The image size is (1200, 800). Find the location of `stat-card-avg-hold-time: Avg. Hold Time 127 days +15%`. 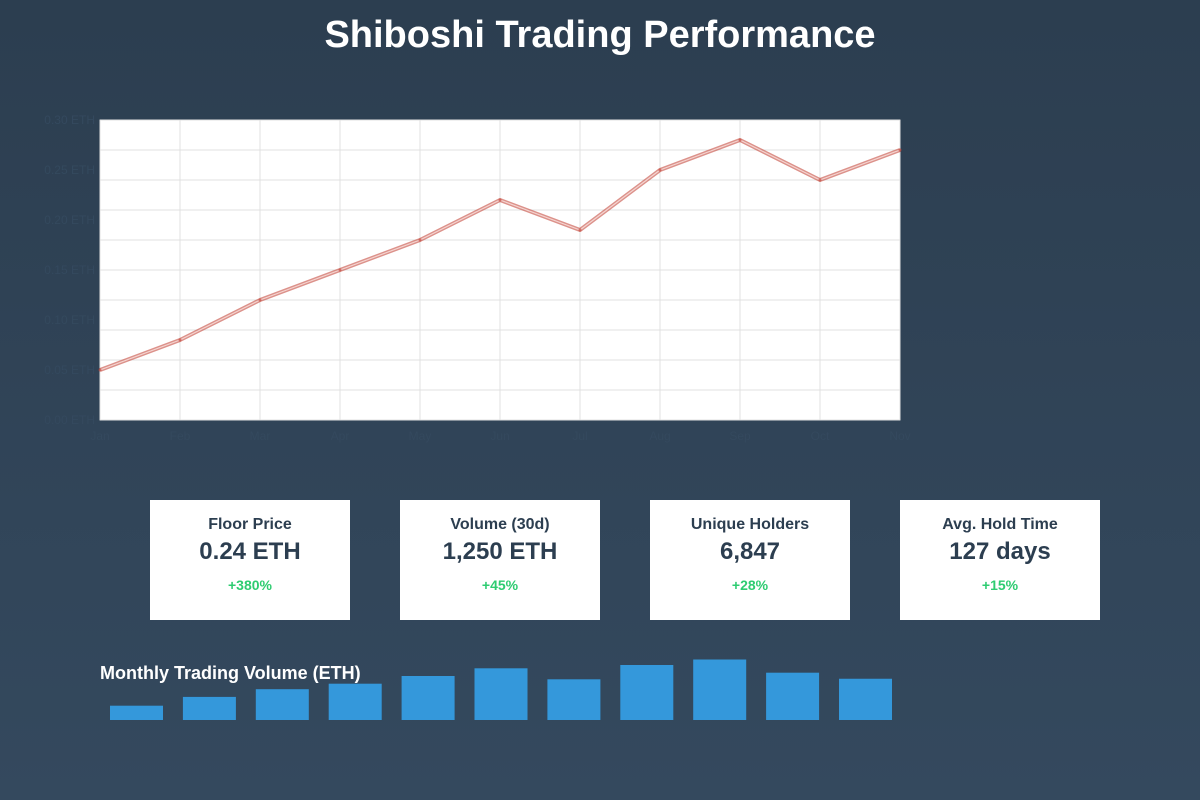

stat-card-avg-hold-time: Avg. Hold Time 127 days +15% is located at coordinates (1000, 560).